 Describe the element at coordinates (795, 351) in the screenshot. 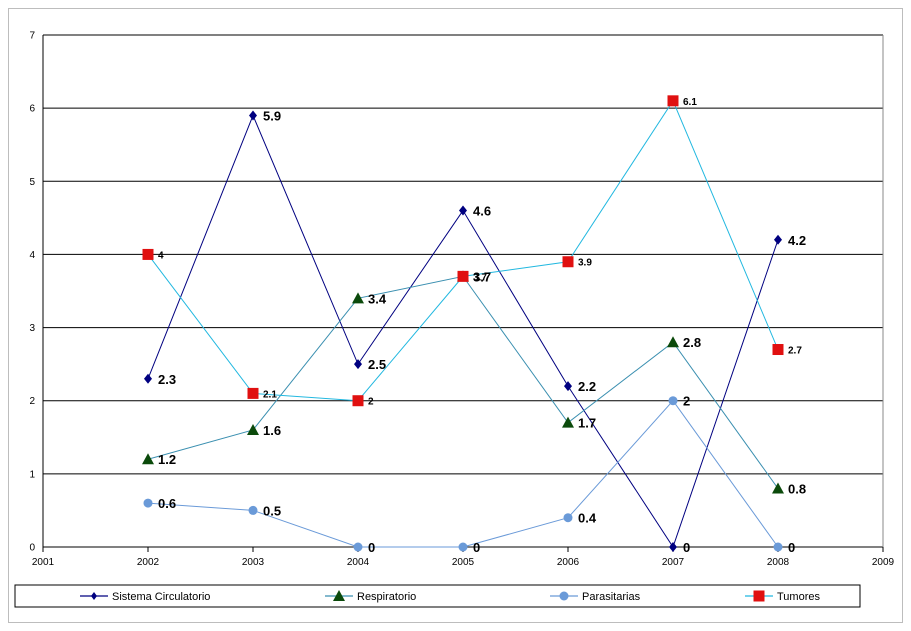

I see `data-label-tumores: 2.7` at that location.